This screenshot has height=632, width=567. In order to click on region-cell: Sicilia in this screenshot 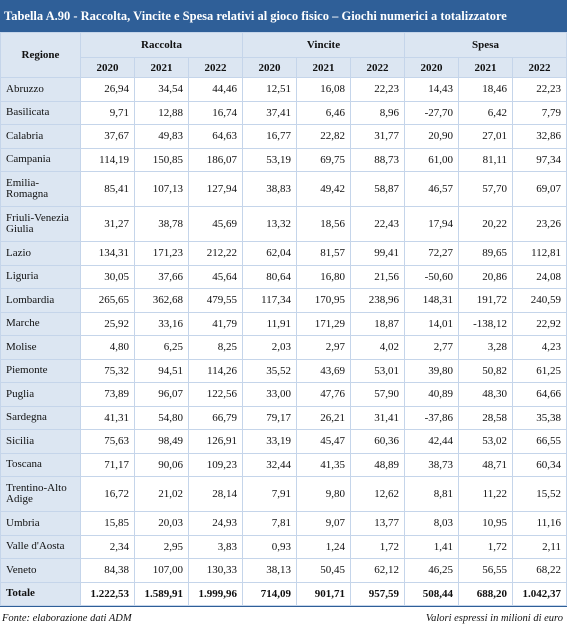, I will do `click(40, 441)`.